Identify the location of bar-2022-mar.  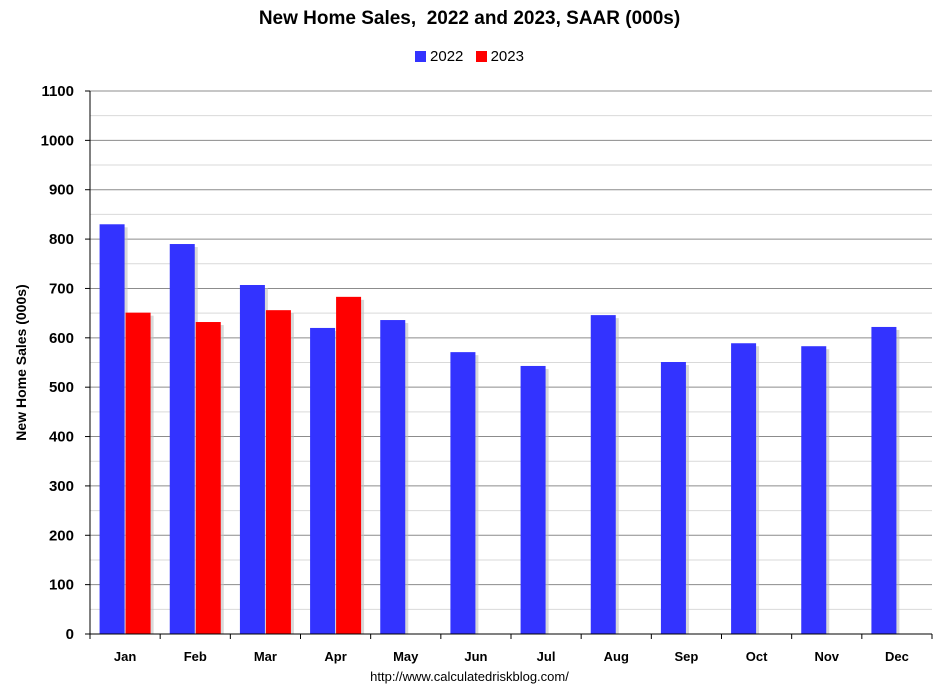
(252, 459).